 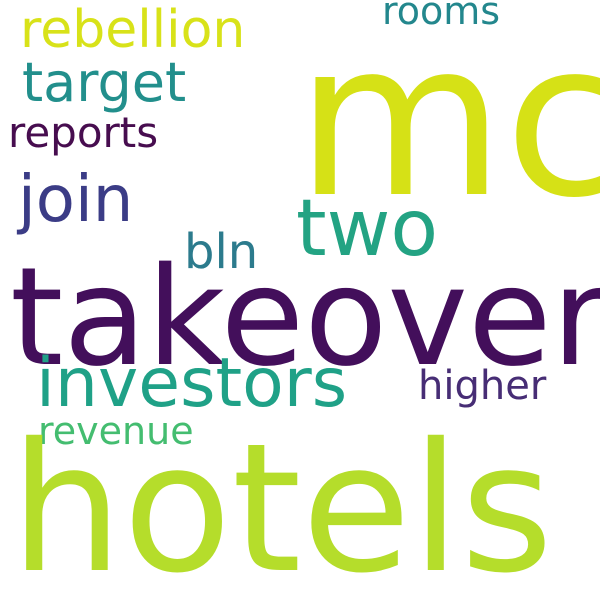 I want to click on word-higher: higher, so click(x=482, y=386).